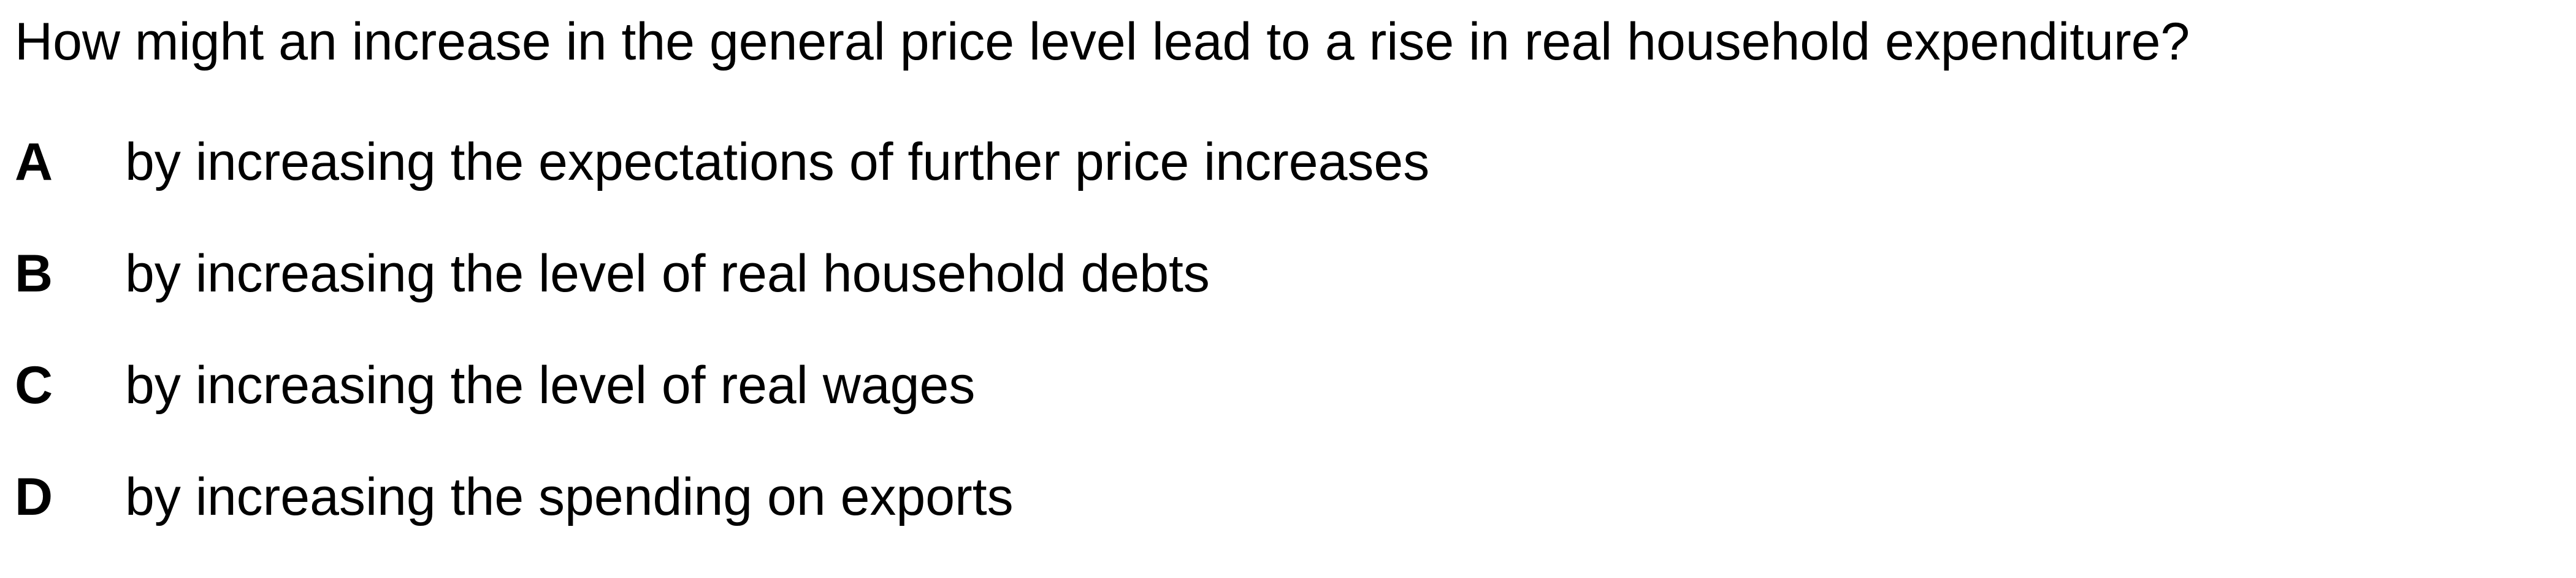 Image resolution: width=2576 pixels, height=578 pixels. Describe the element at coordinates (34, 273) in the screenshot. I see `option-letter: B` at that location.